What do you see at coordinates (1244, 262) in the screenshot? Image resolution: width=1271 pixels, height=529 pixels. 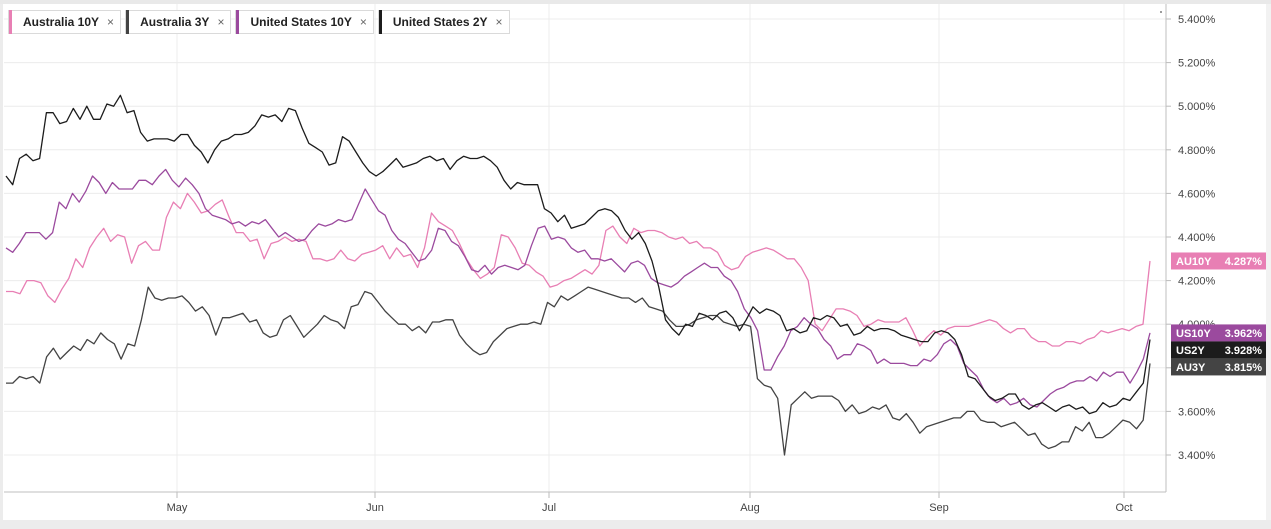 I see `end-tag-value: 4.287%` at bounding box center [1244, 262].